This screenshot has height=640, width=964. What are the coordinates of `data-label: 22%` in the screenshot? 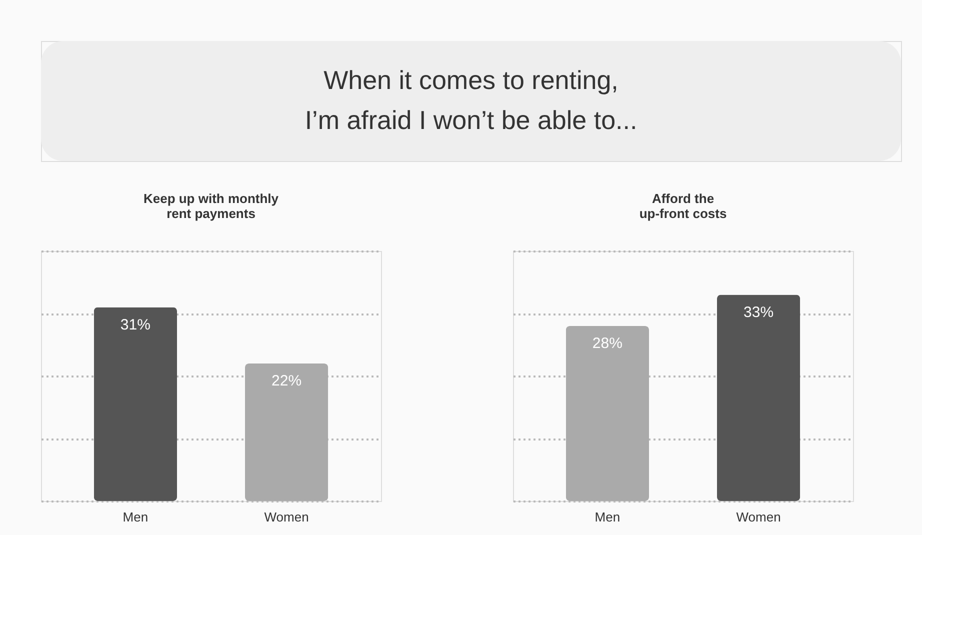 It's located at (287, 381).